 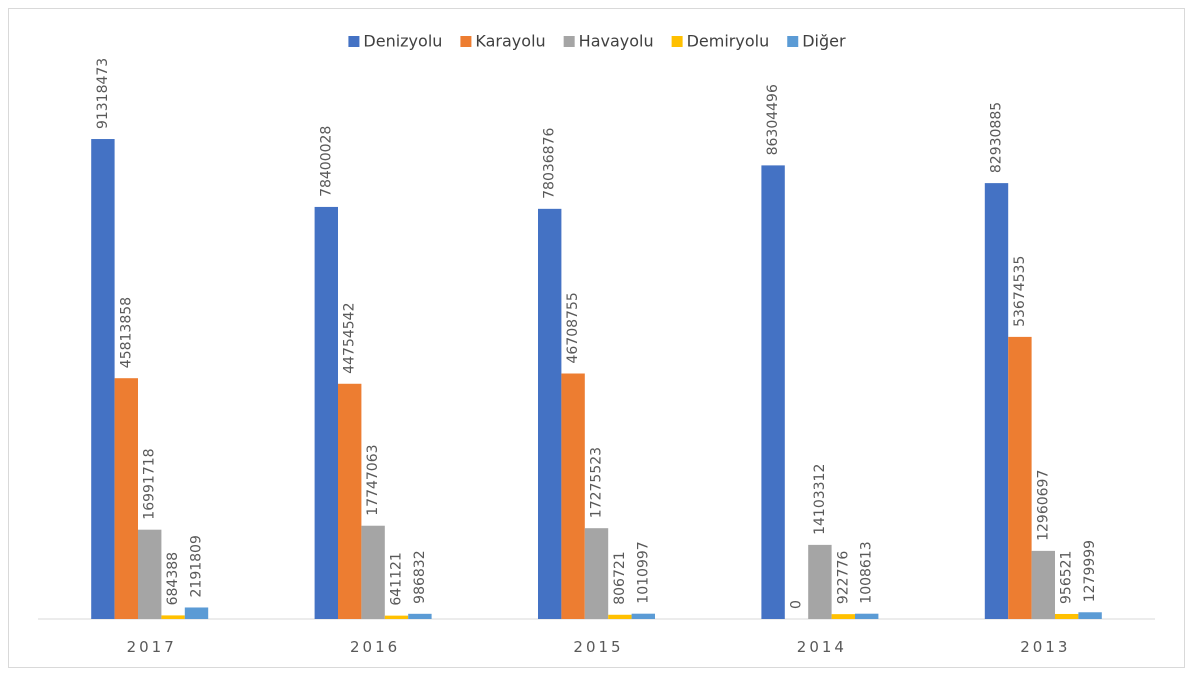 I want to click on data-label: 53674535, so click(x=1020, y=291).